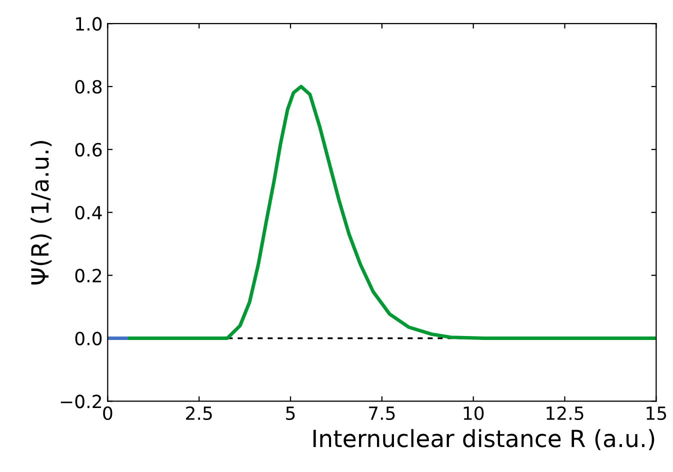 This screenshot has width=673, height=472. I want to click on x-tick-label: 15, so click(656, 413).